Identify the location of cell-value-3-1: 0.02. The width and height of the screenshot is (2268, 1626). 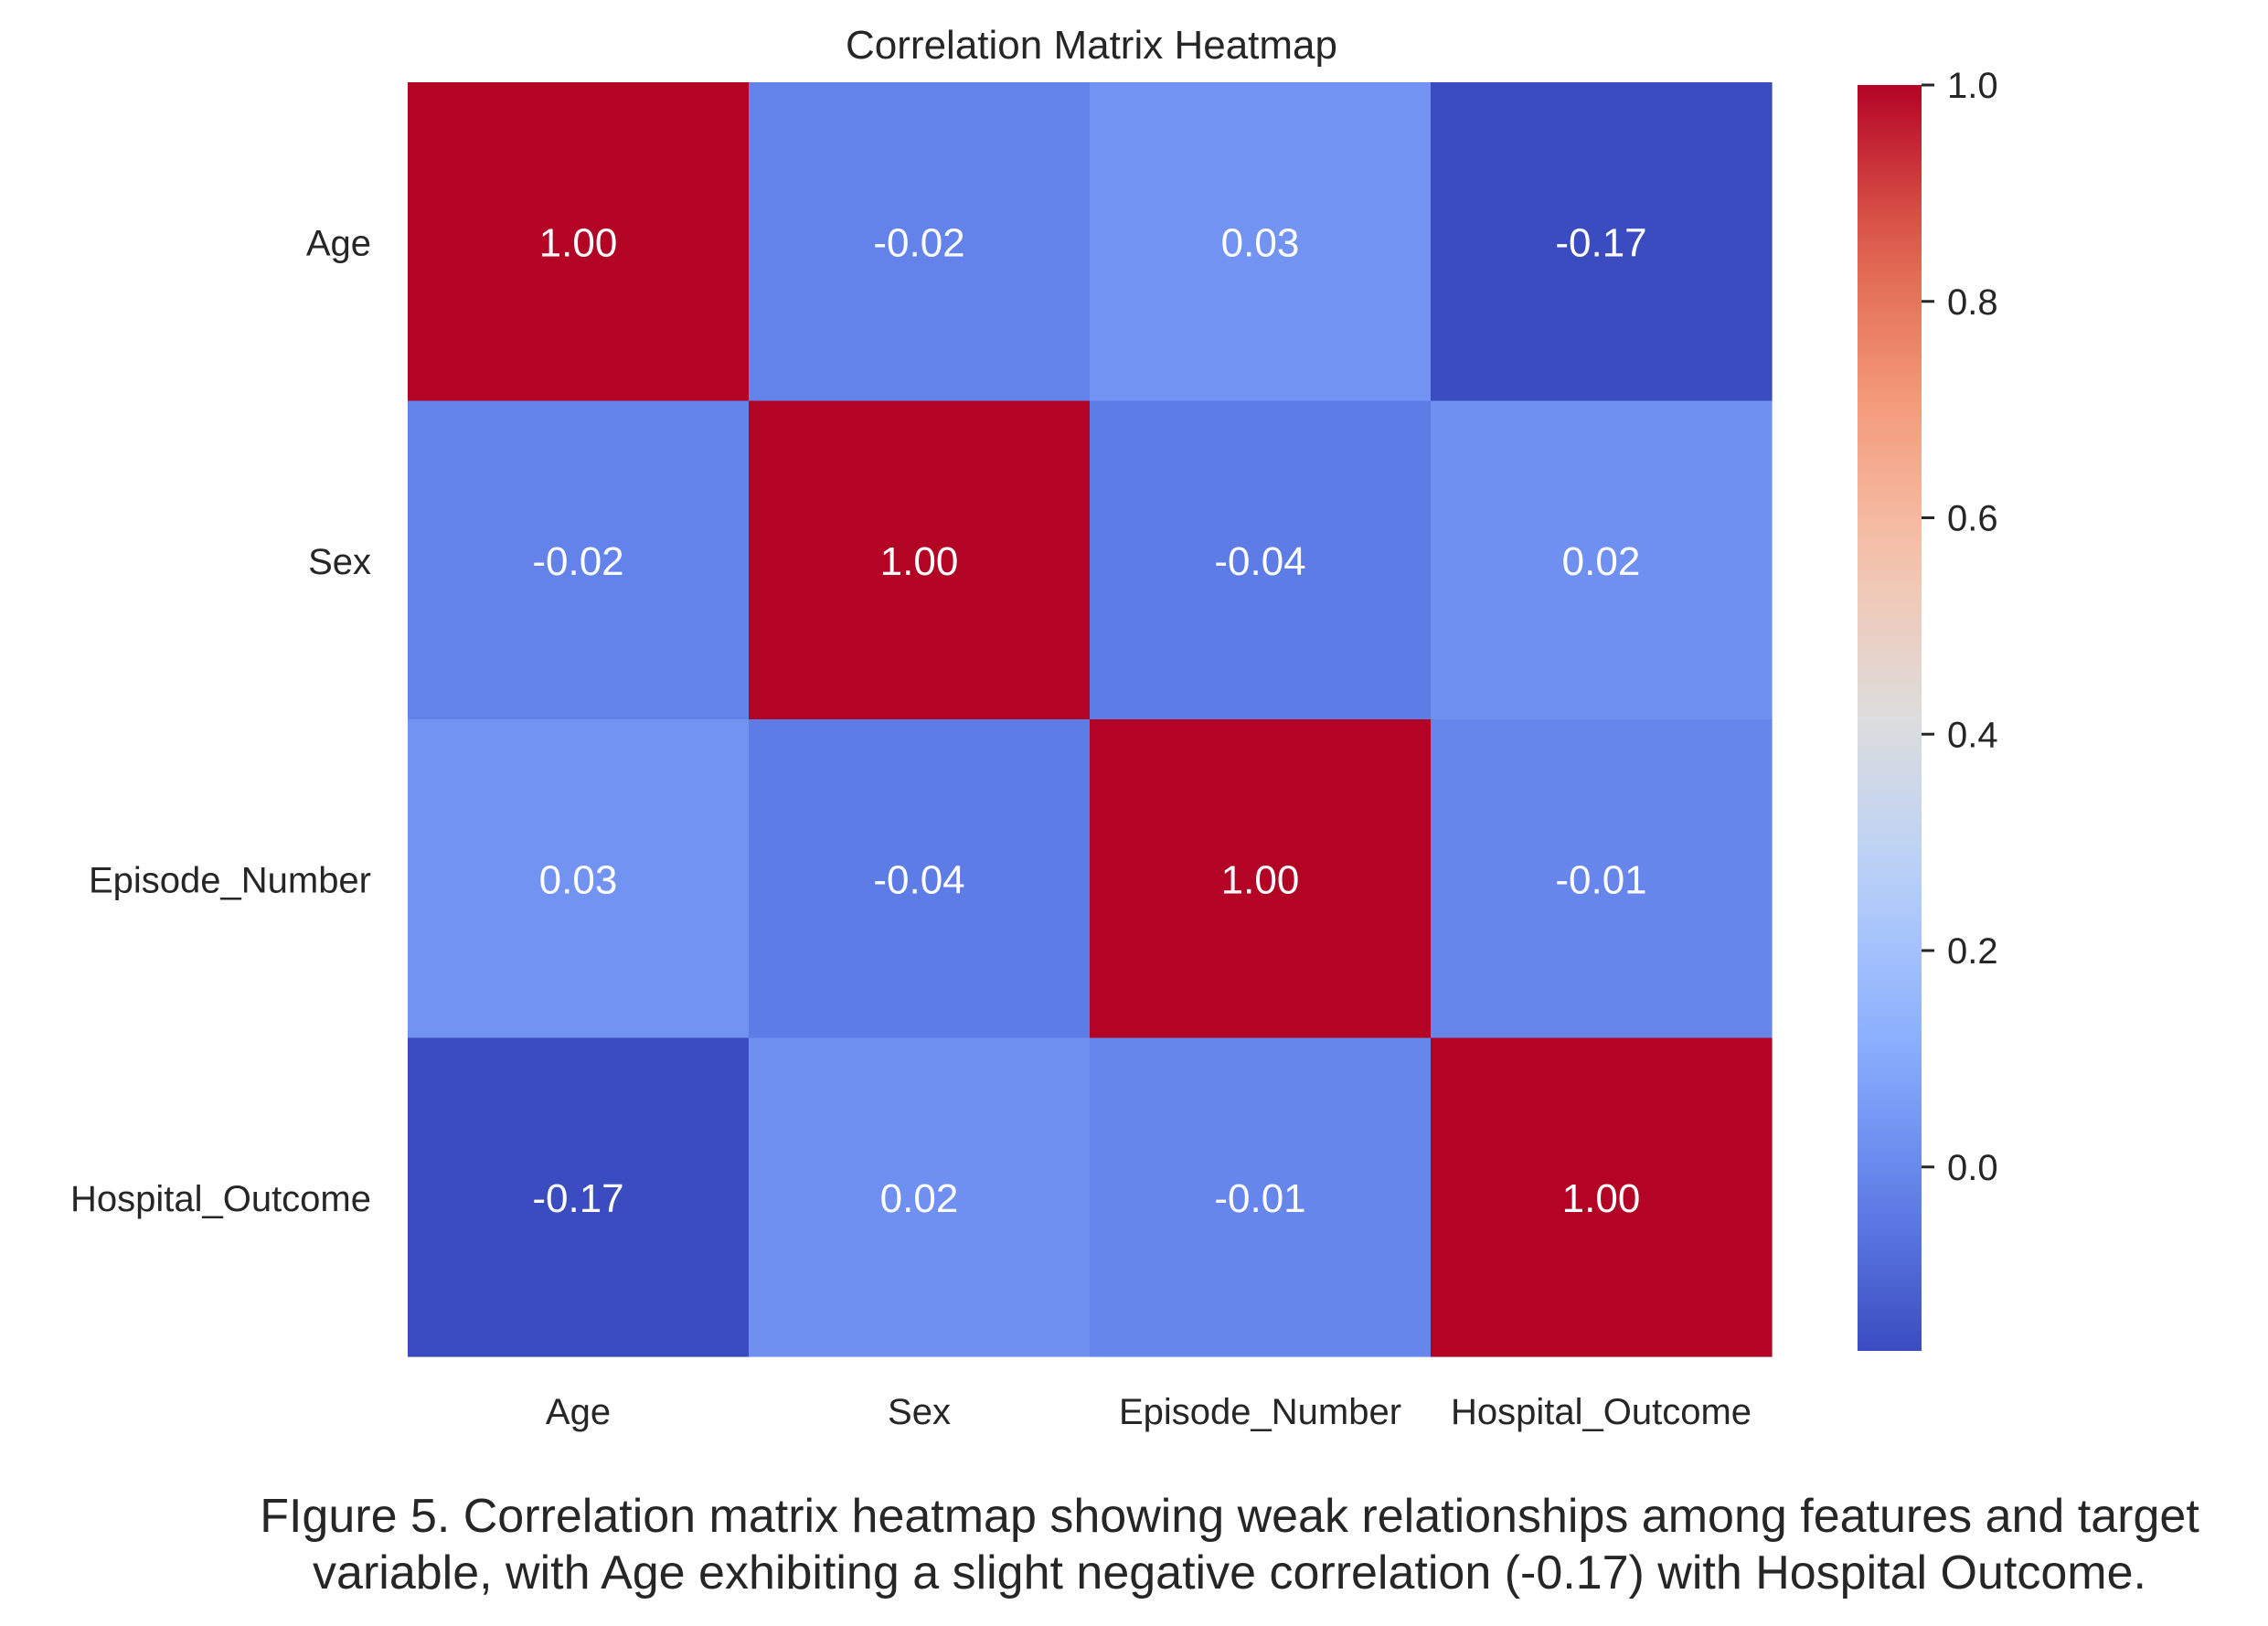
(919, 1198).